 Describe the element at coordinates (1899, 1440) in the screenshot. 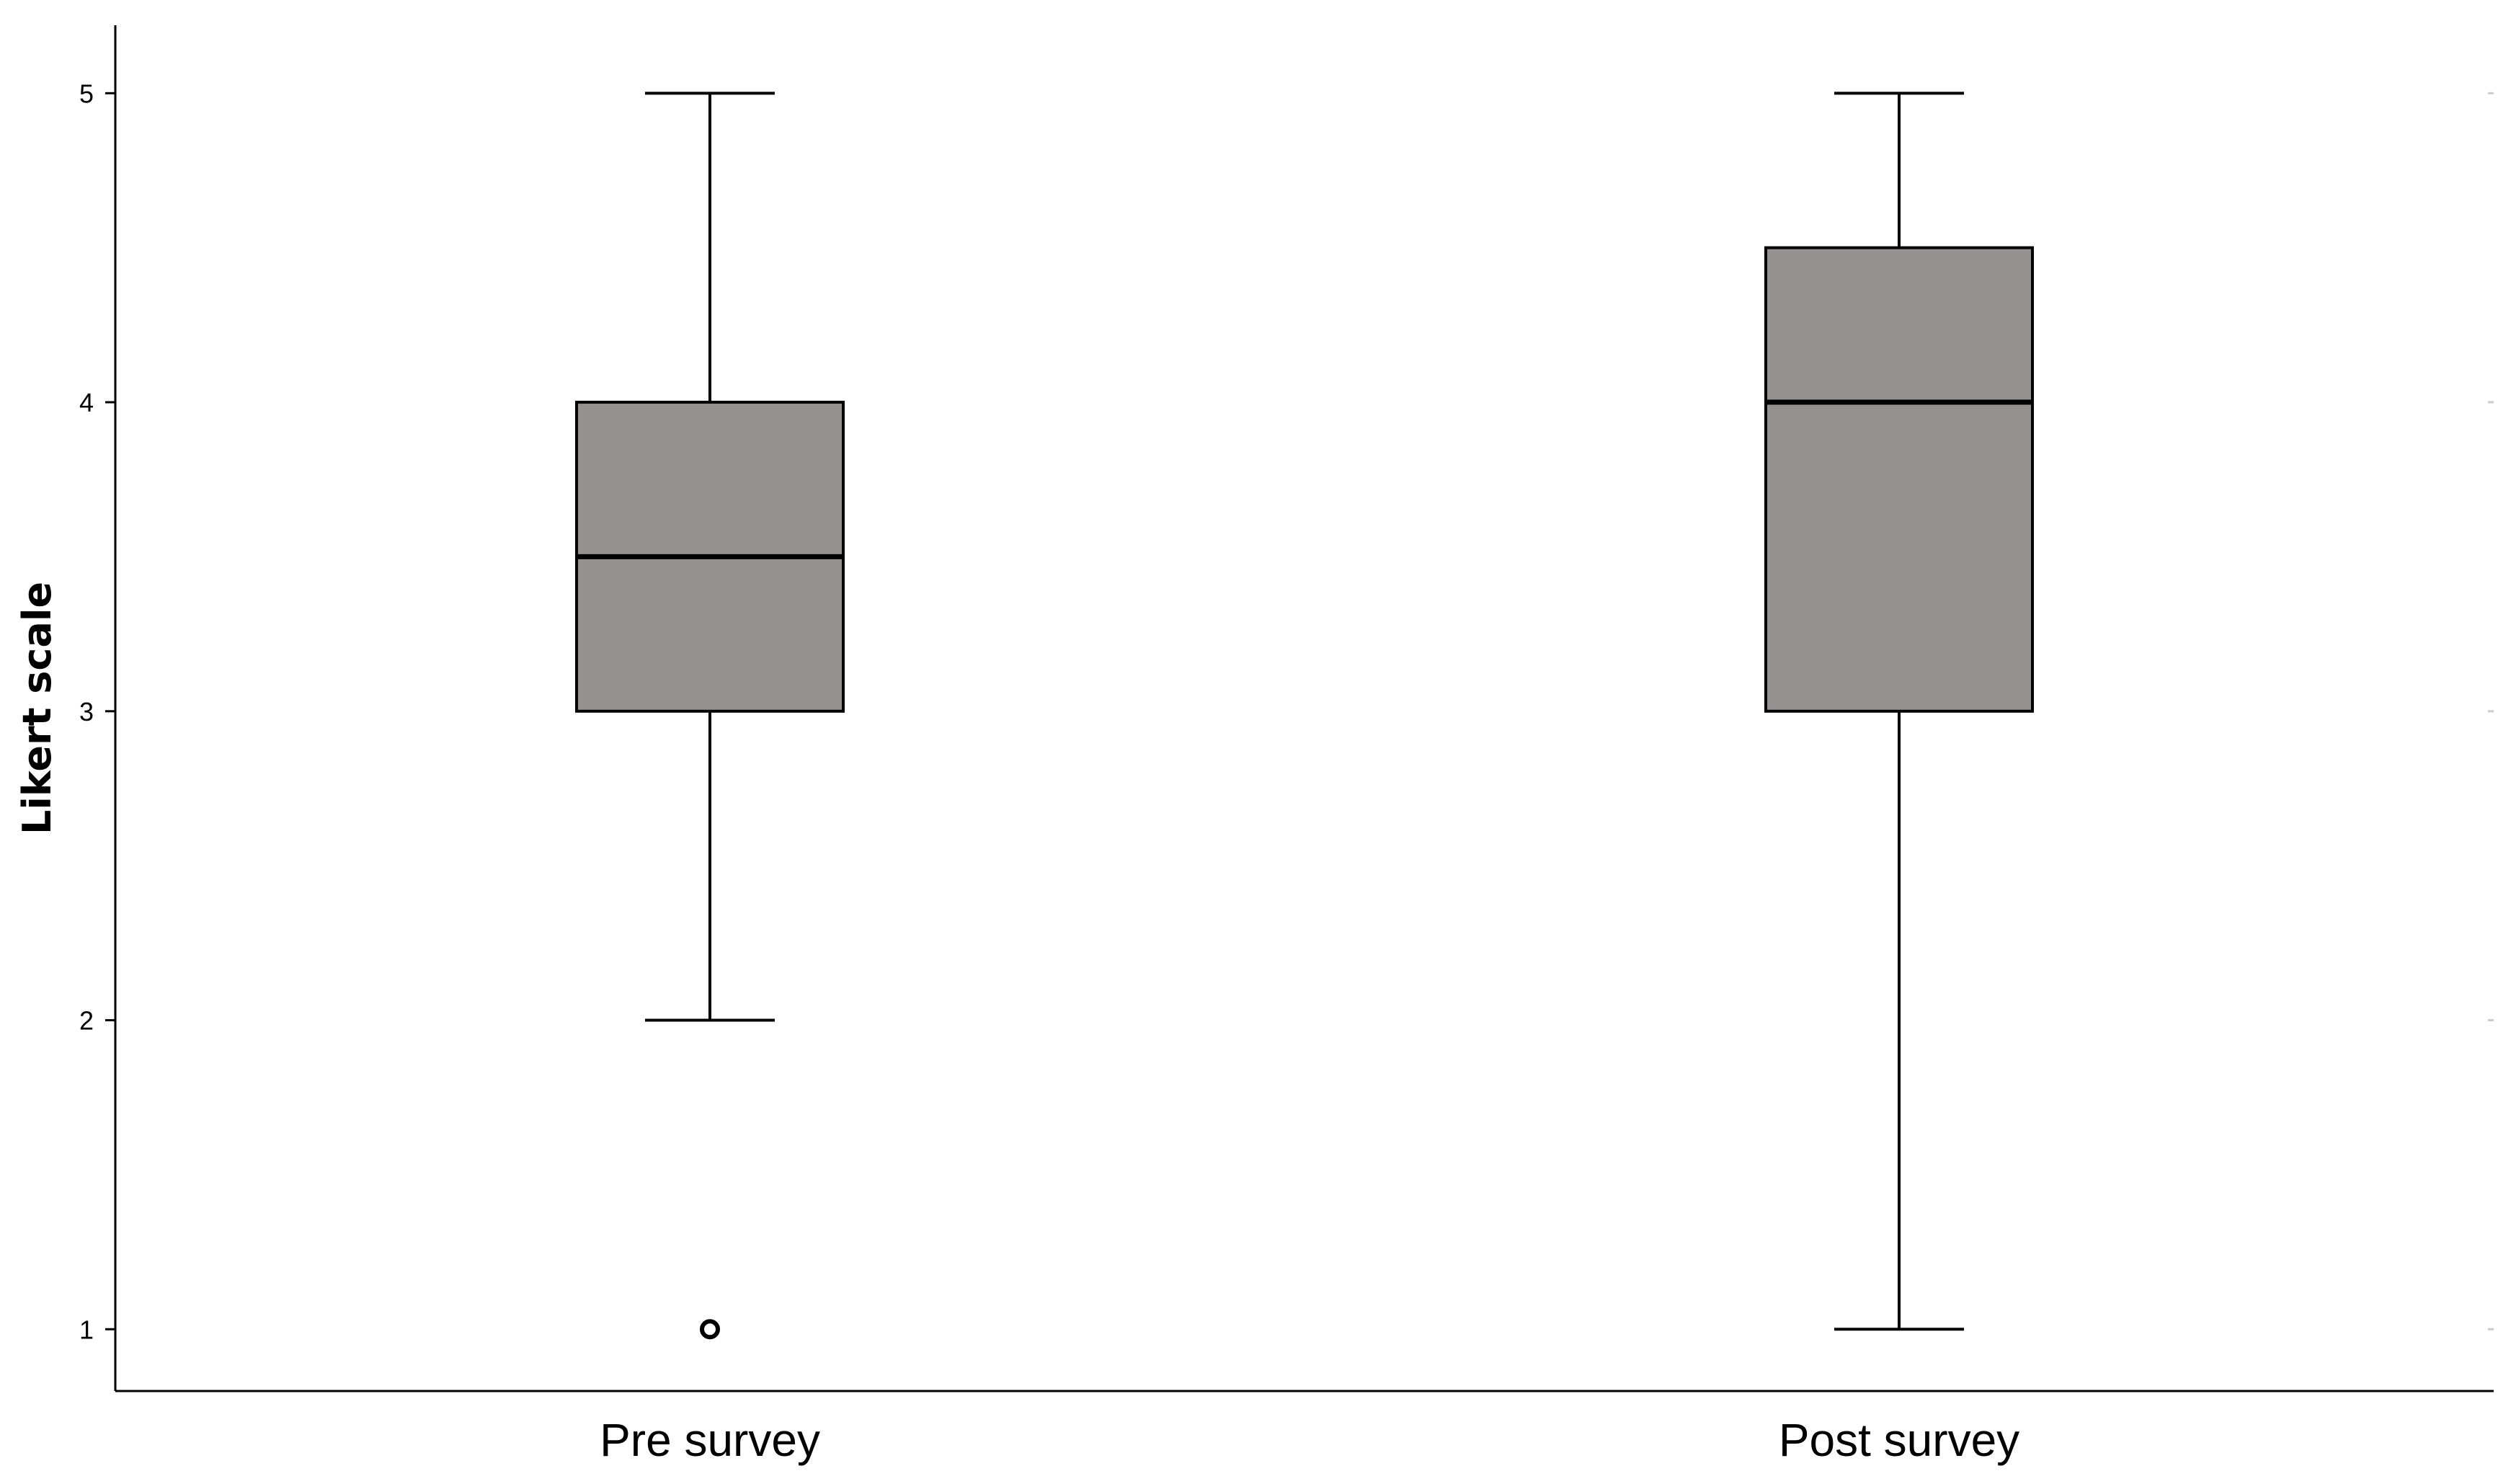

I see `x-category-label: Post survey` at that location.